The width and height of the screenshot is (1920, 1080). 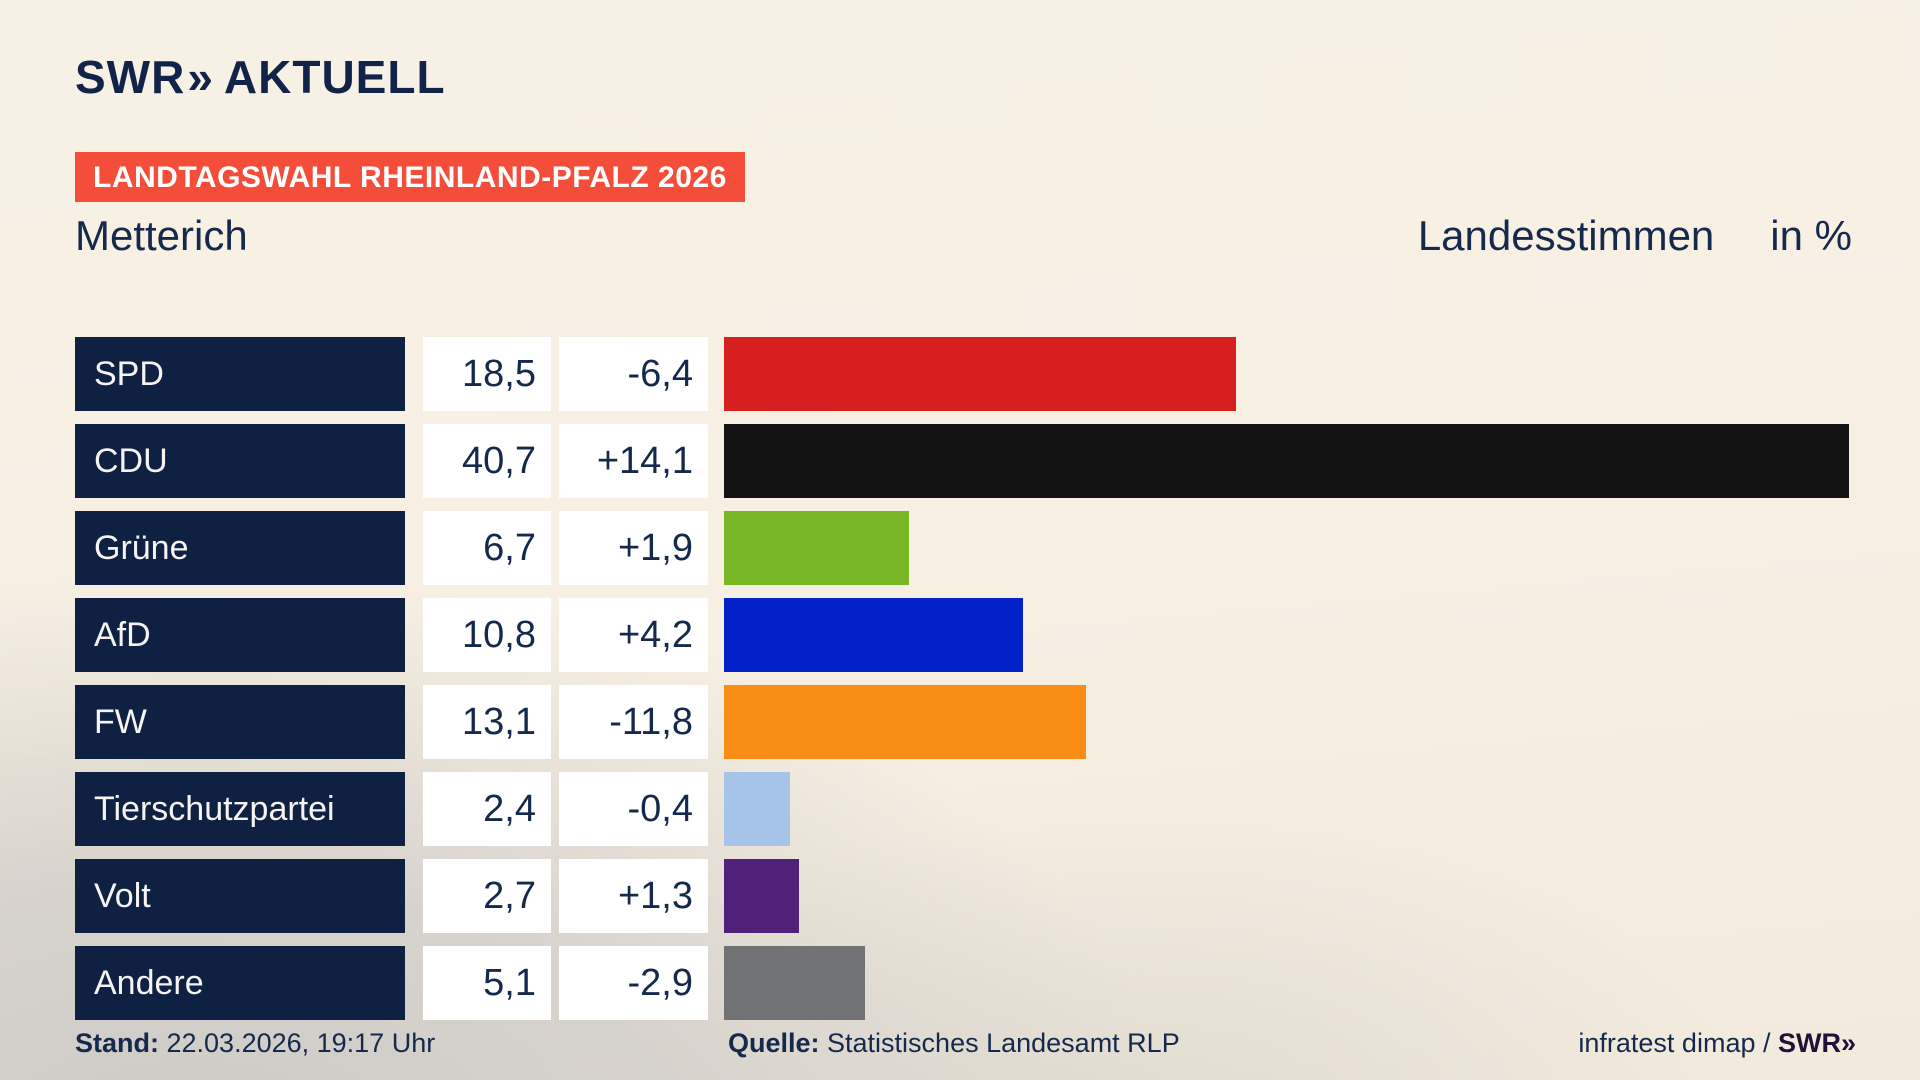 I want to click on table-row-spd: SPD 18,5 -6,4, so click(x=960, y=374).